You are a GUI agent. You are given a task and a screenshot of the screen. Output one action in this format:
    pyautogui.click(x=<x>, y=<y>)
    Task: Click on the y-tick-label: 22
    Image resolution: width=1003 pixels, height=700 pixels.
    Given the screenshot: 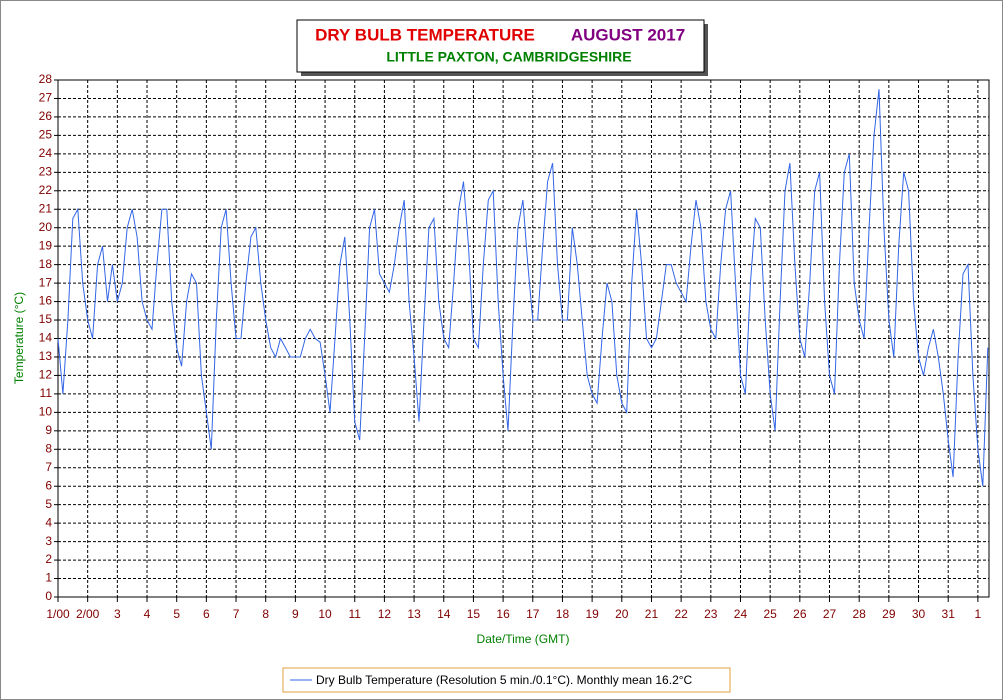 What is the action you would take?
    pyautogui.click(x=46, y=190)
    